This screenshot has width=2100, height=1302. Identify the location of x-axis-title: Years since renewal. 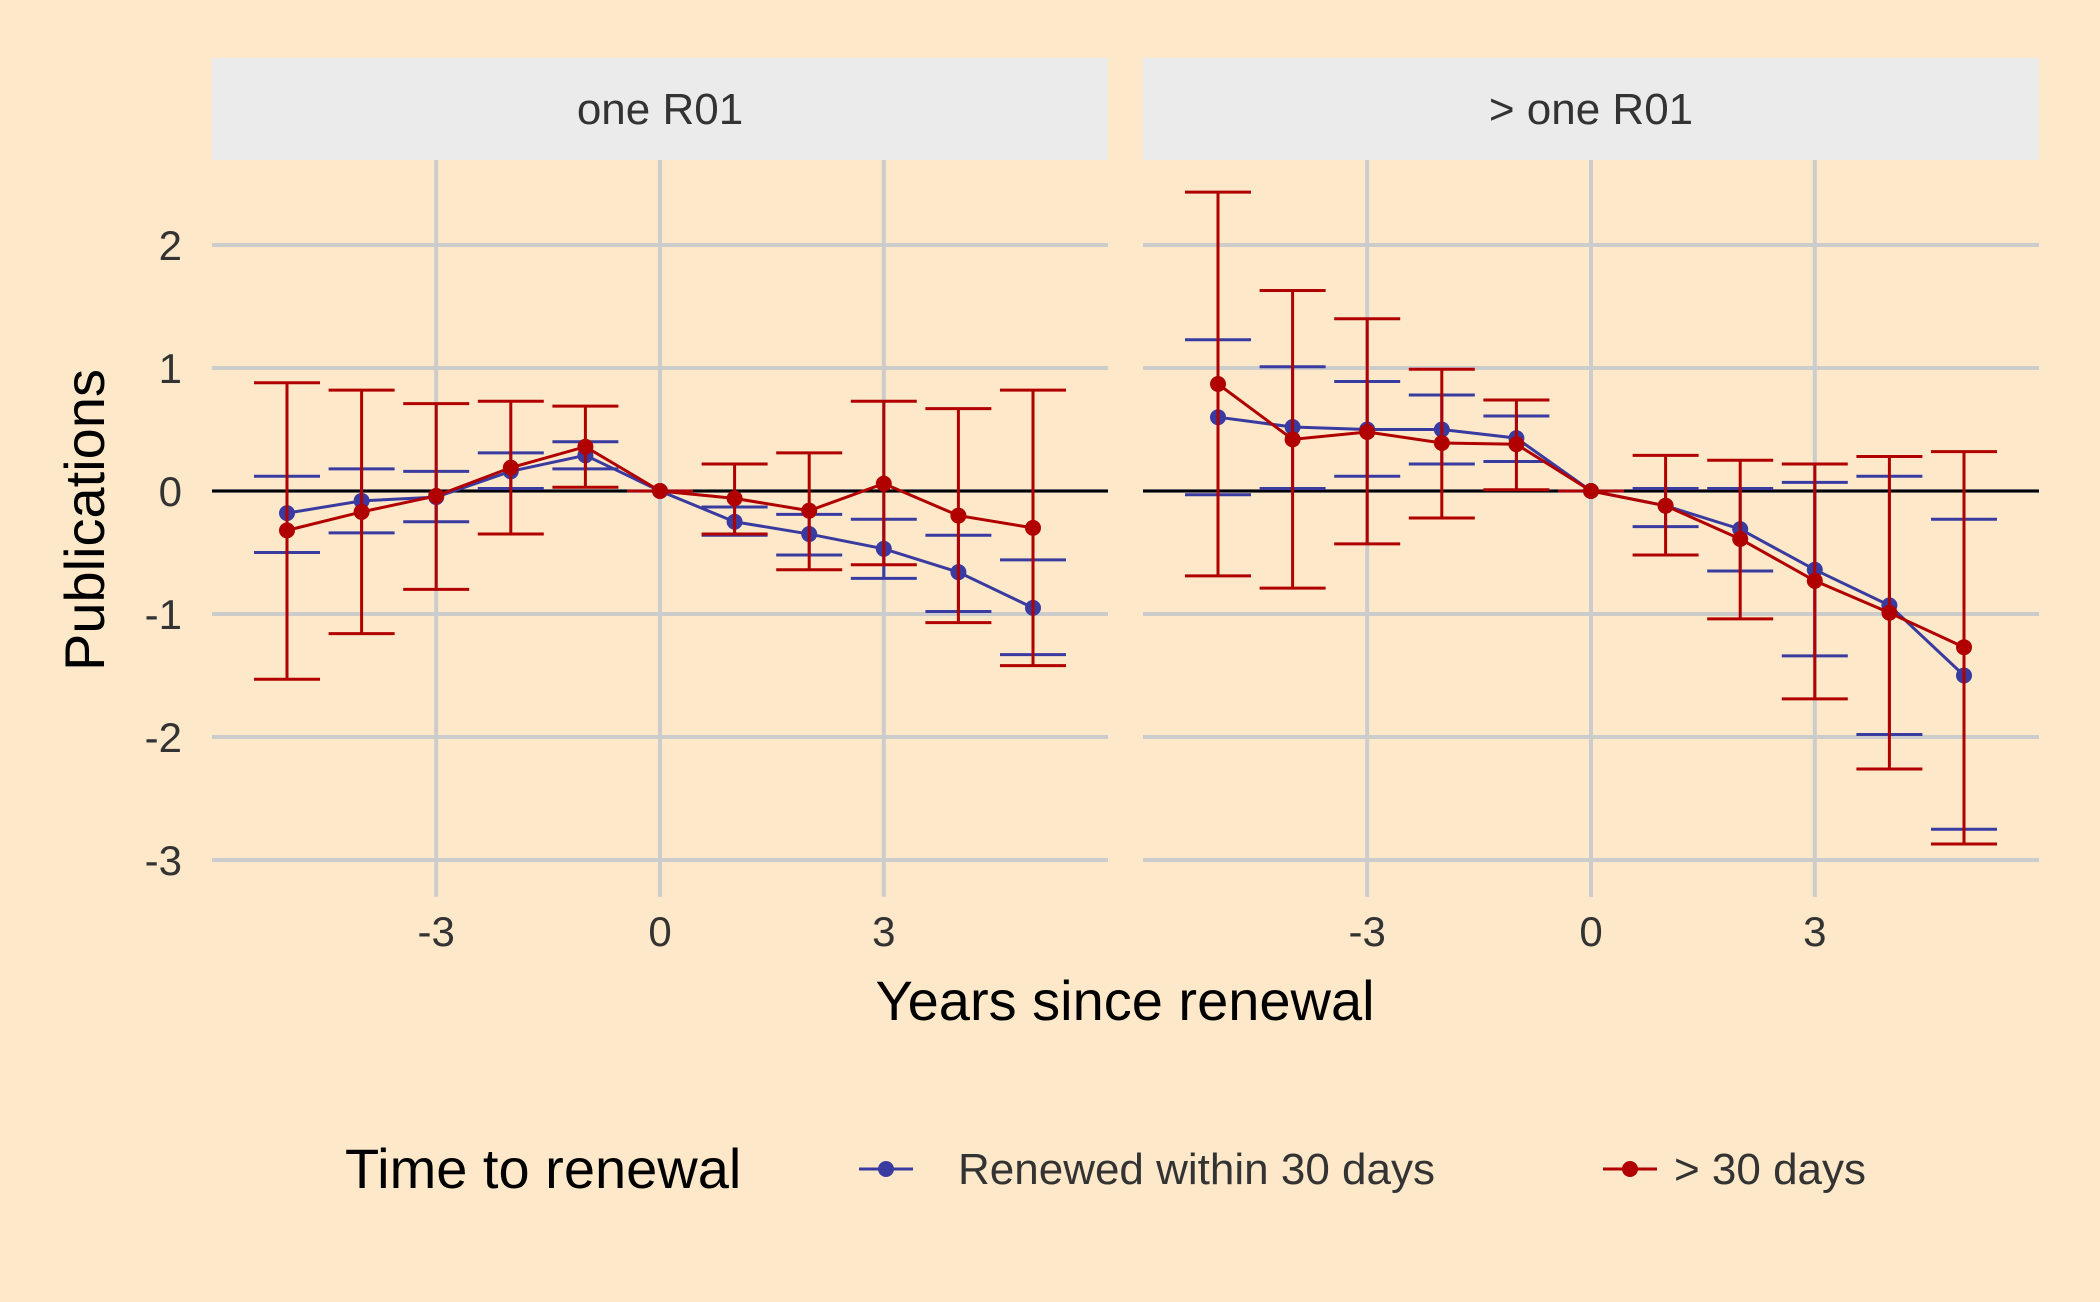
(1124, 1000).